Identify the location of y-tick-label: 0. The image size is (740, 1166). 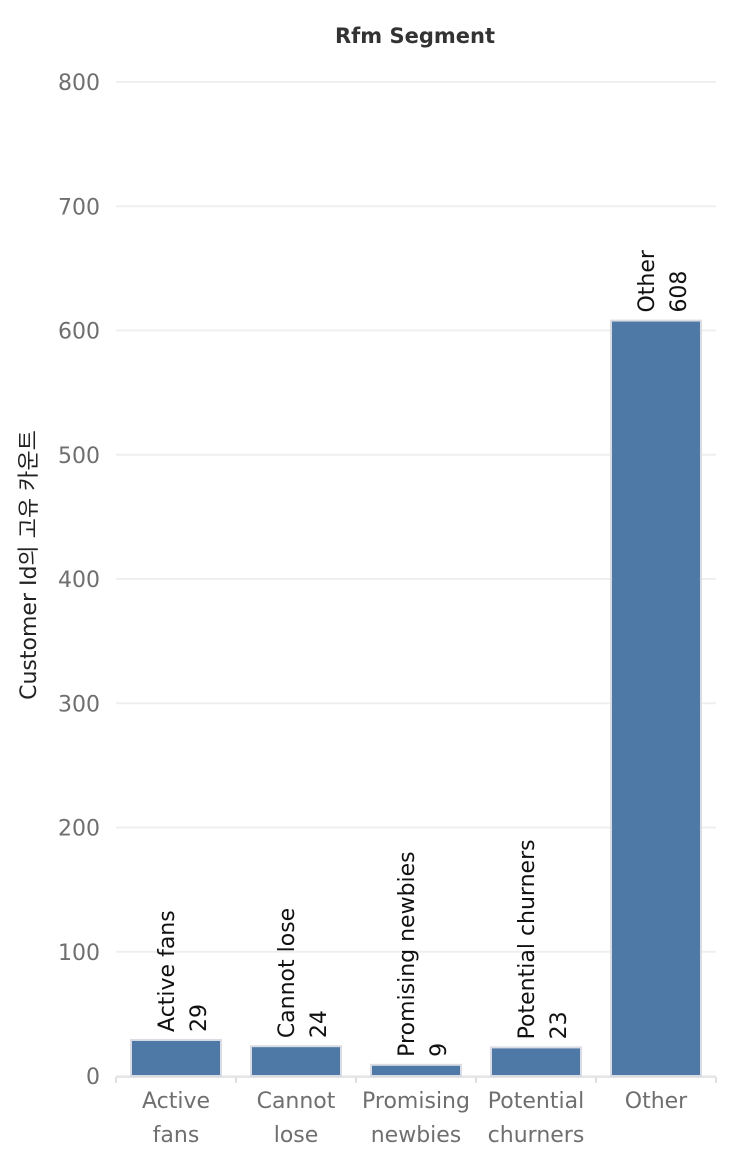
(93, 1077).